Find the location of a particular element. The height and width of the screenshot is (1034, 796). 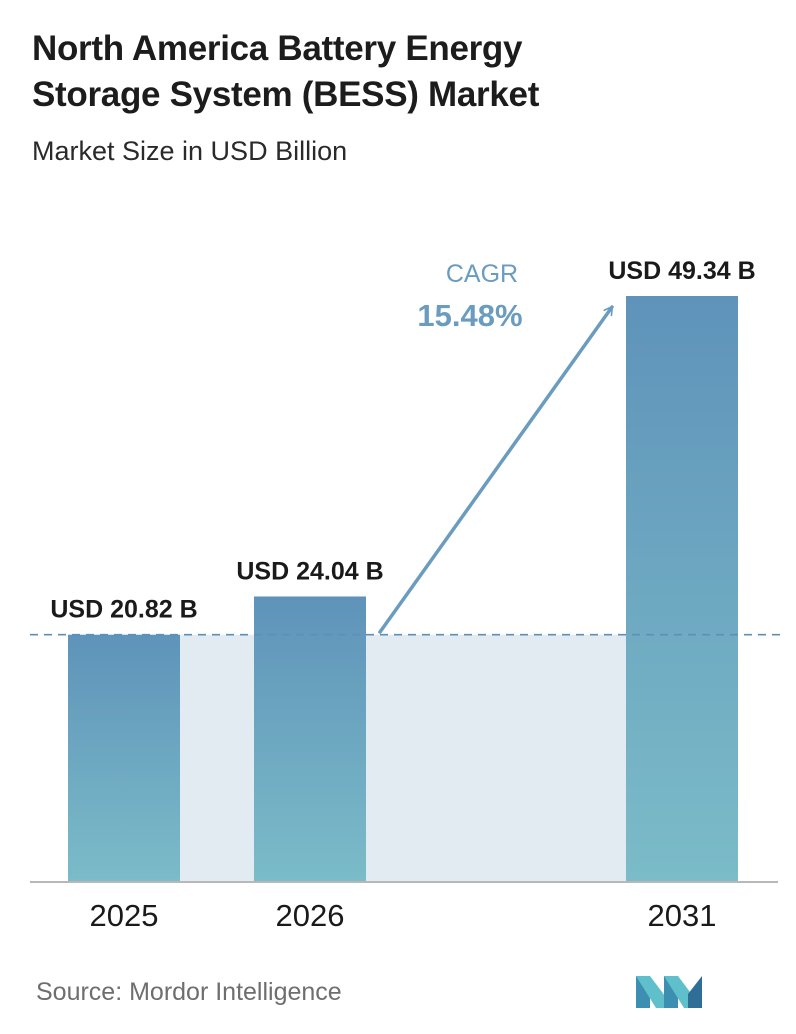

cagr-value: 15.48% is located at coordinates (469, 315).